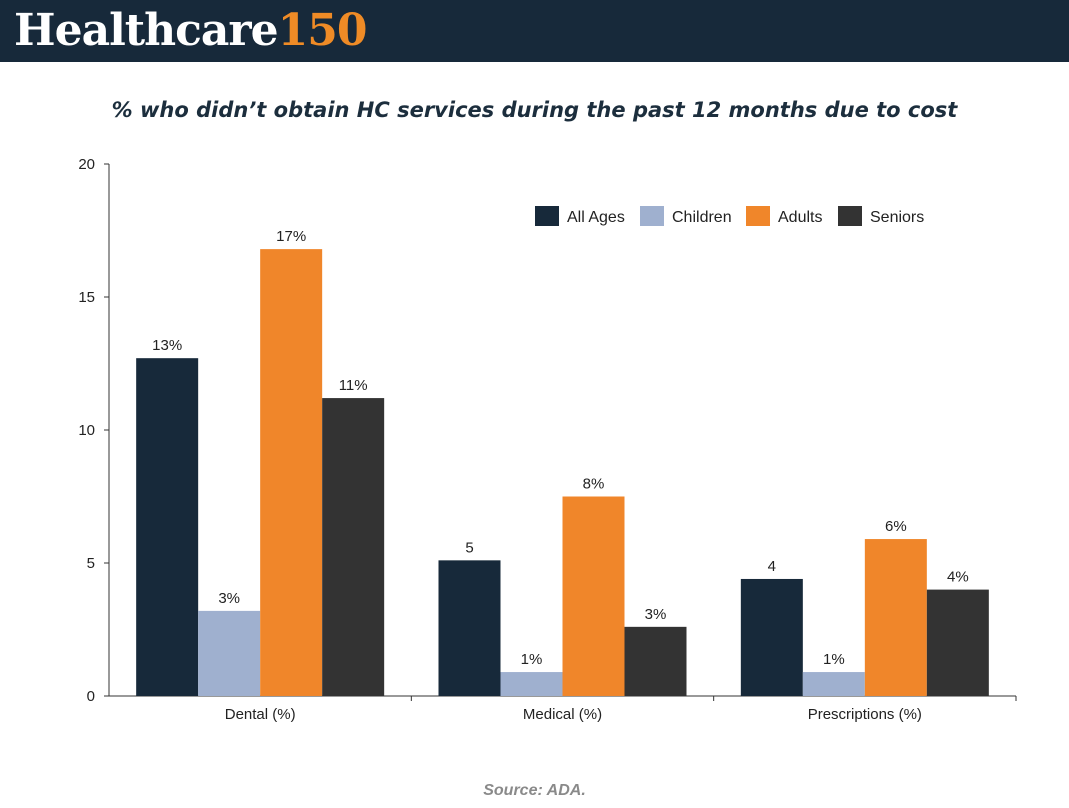 The image size is (1069, 808). Describe the element at coordinates (897, 217) in the screenshot. I see `legend-label: Seniors` at that location.